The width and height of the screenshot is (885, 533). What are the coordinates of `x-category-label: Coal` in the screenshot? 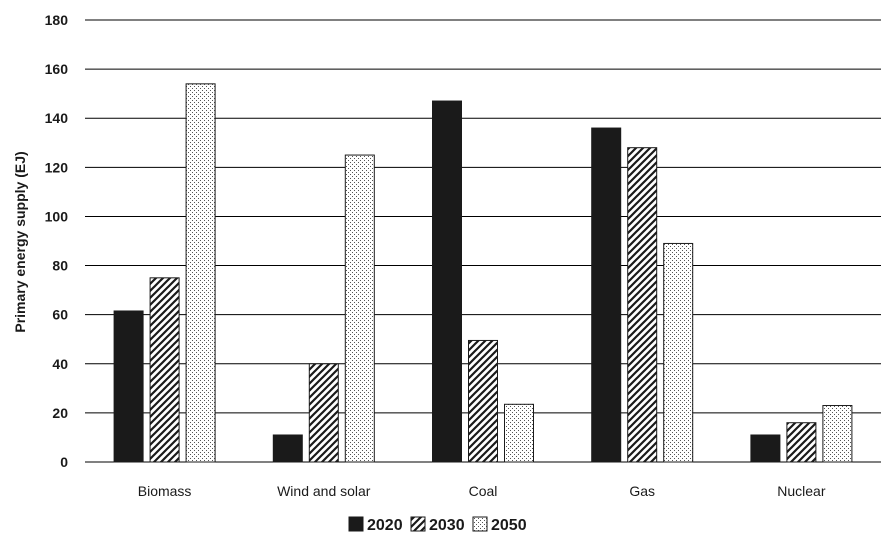 It's located at (483, 491).